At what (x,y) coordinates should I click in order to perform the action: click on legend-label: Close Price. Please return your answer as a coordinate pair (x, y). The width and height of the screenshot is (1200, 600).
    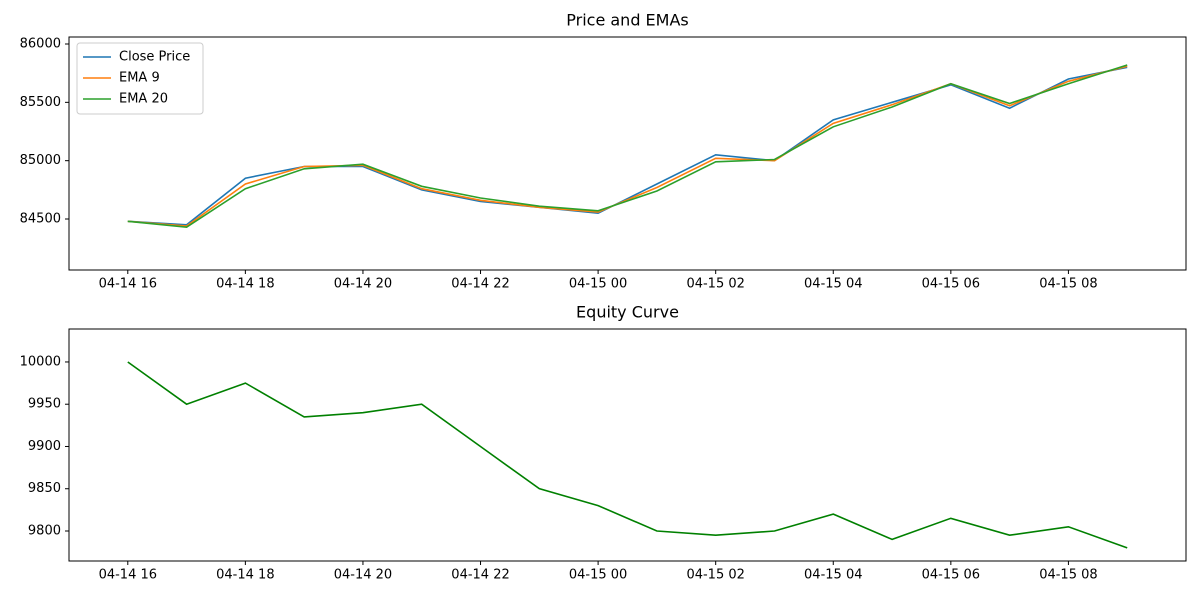
    Looking at the image, I should click on (154, 57).